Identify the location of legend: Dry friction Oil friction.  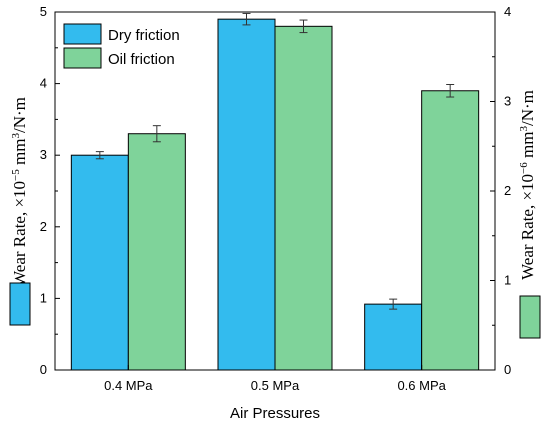
(121, 46).